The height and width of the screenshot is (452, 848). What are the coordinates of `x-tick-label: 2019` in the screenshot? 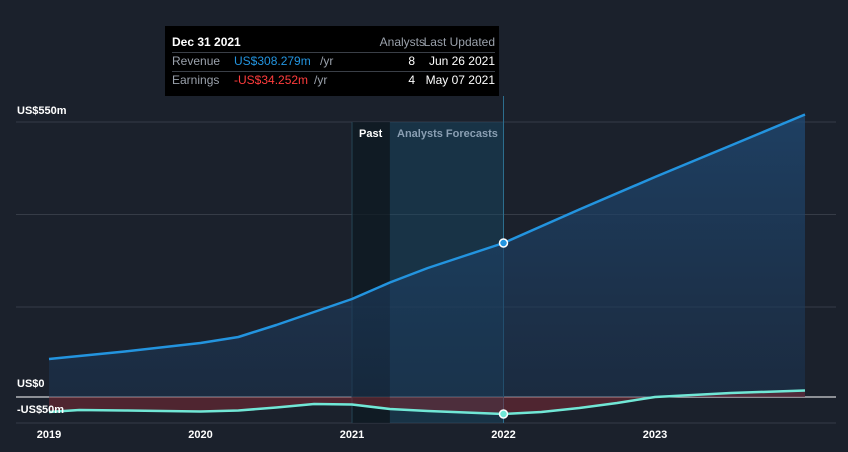 It's located at (49, 435).